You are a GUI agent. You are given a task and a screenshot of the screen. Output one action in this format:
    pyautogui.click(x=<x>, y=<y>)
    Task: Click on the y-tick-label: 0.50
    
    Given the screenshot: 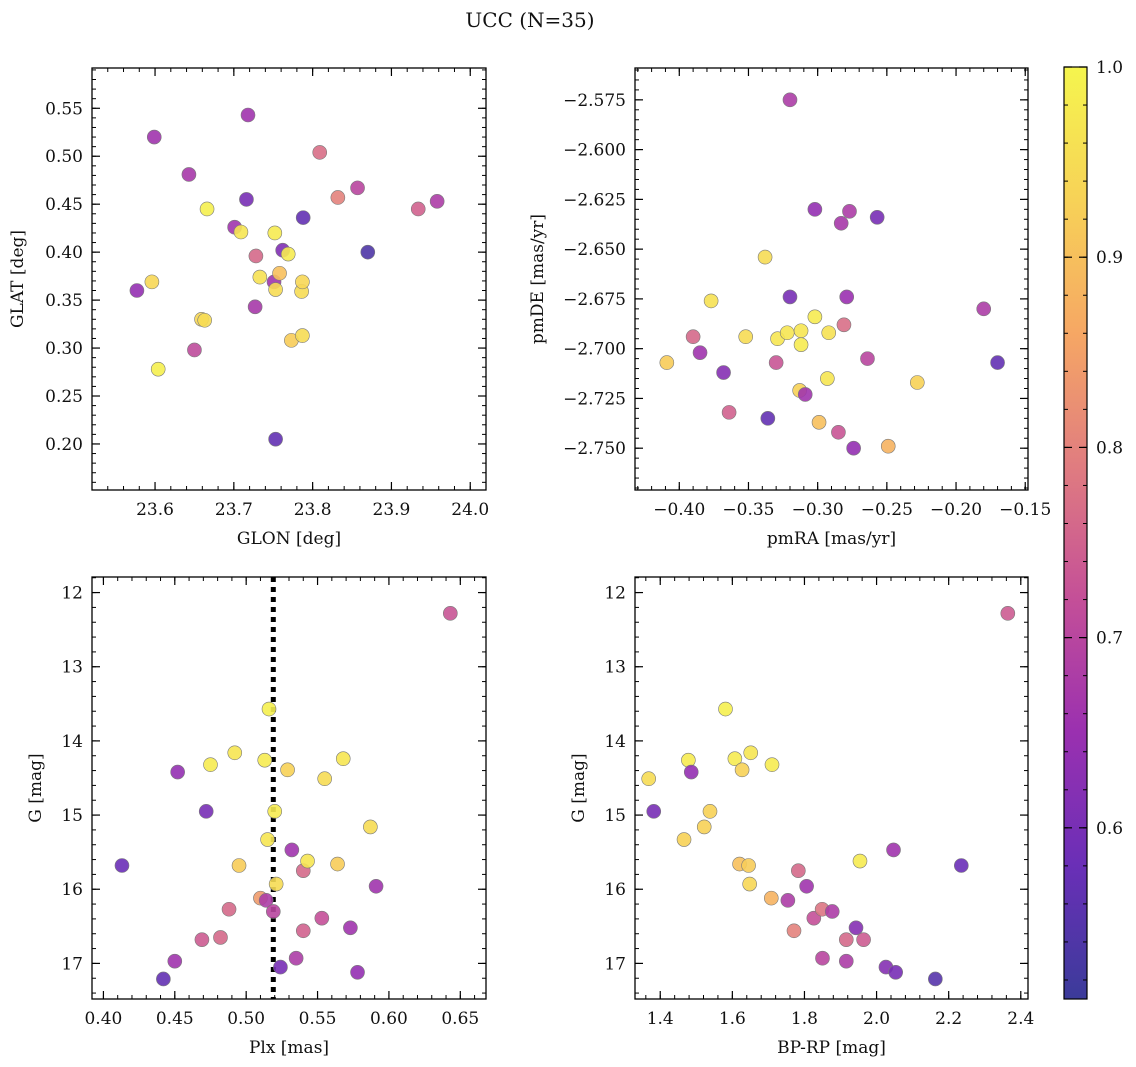 What is the action you would take?
    pyautogui.click(x=64, y=157)
    